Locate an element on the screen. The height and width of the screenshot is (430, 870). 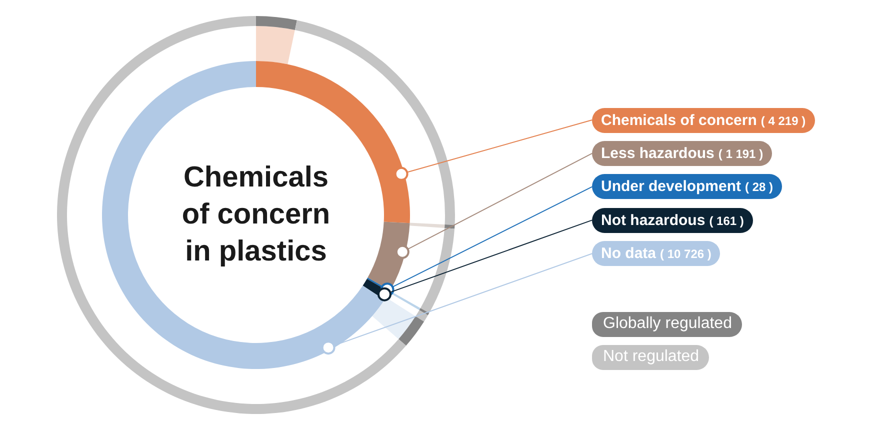
slice-label: Chemicals of concern is located at coordinates (679, 120).